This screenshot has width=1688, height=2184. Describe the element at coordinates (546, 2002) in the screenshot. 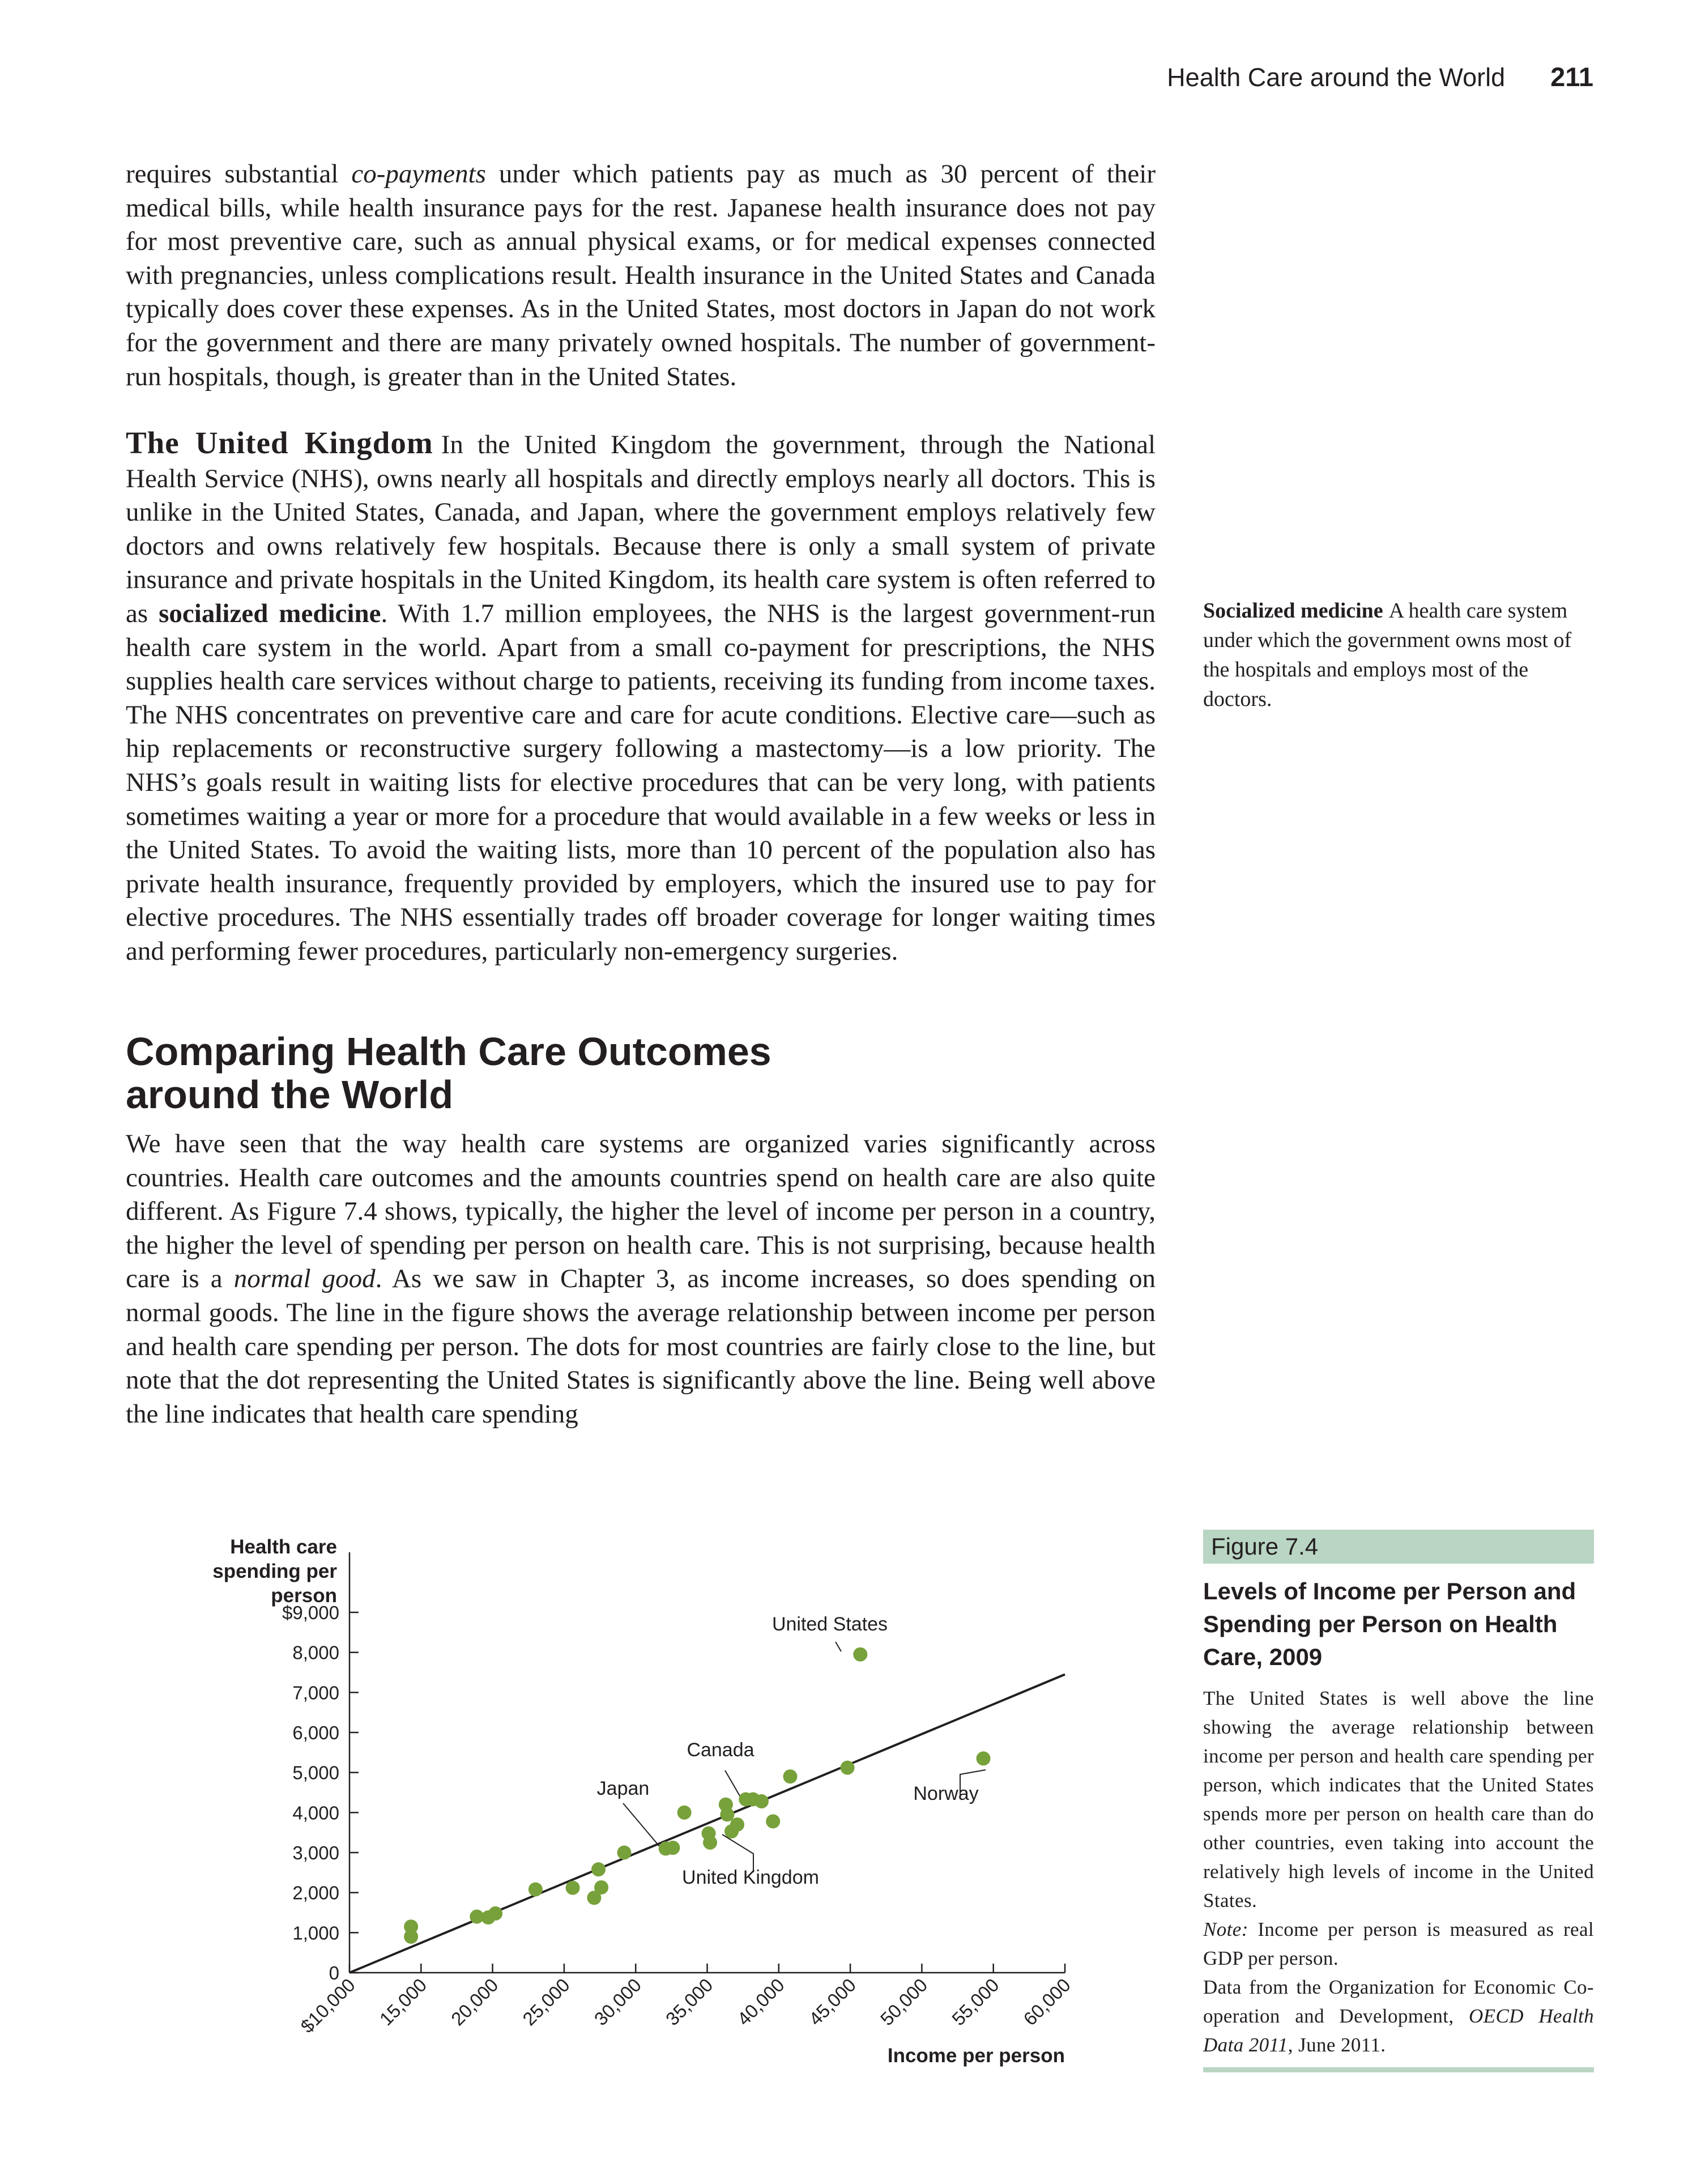

I see `x-tick-label: 25,000` at that location.